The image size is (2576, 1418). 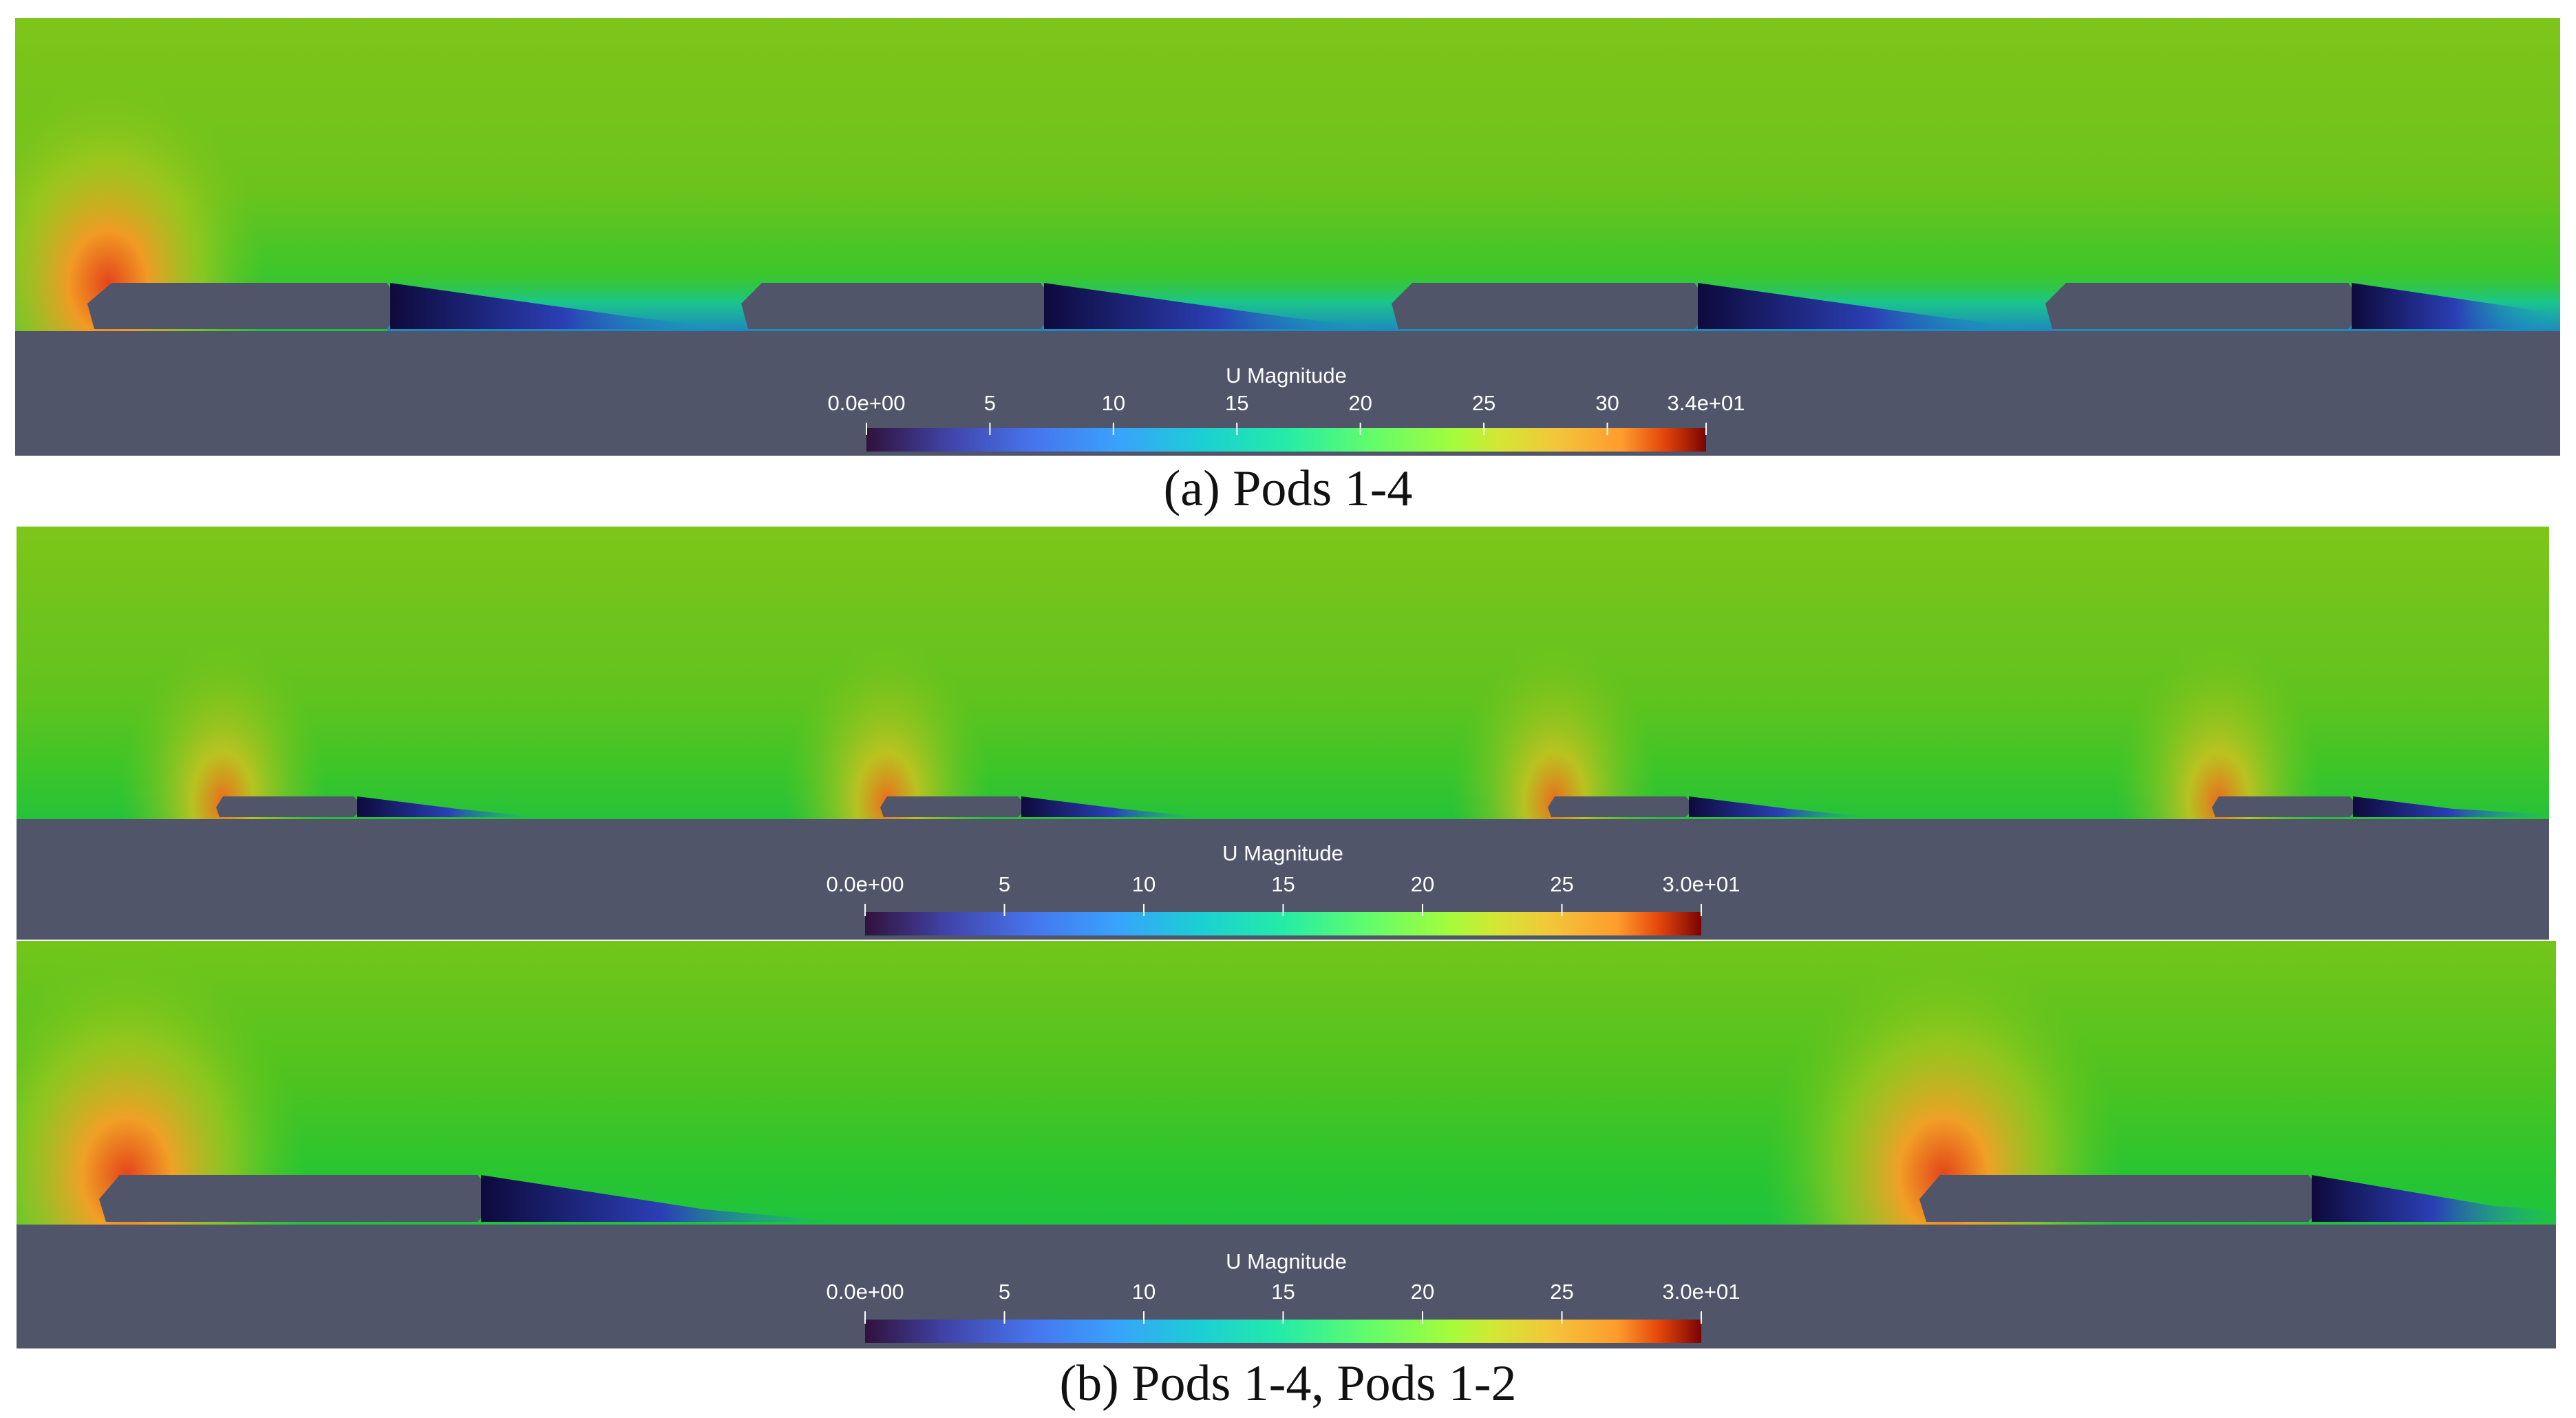 What do you see at coordinates (1286, 407) in the screenshot?
I see `colorbar: U Magnitude 0.0e+00 5 10 15 20 25 30 3.4e+01` at bounding box center [1286, 407].